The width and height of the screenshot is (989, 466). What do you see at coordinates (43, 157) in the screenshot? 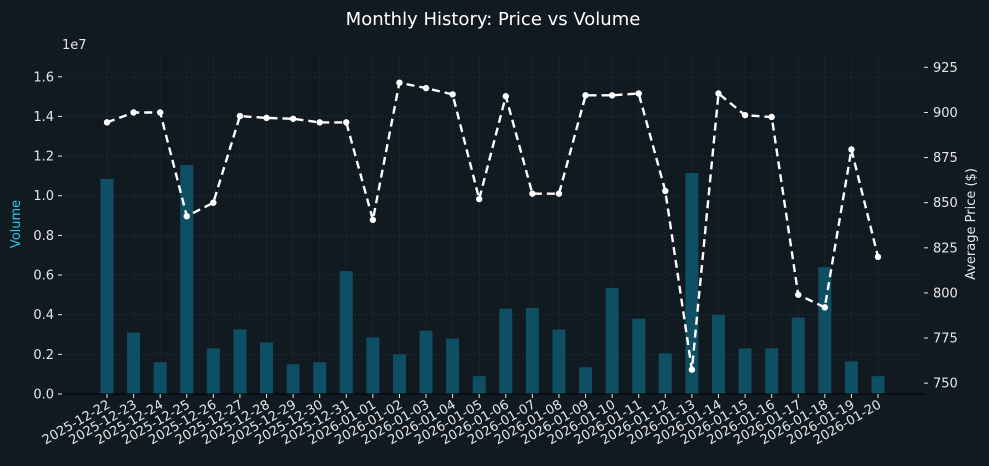
I see `y-left-tick-label: 1.2` at bounding box center [43, 157].